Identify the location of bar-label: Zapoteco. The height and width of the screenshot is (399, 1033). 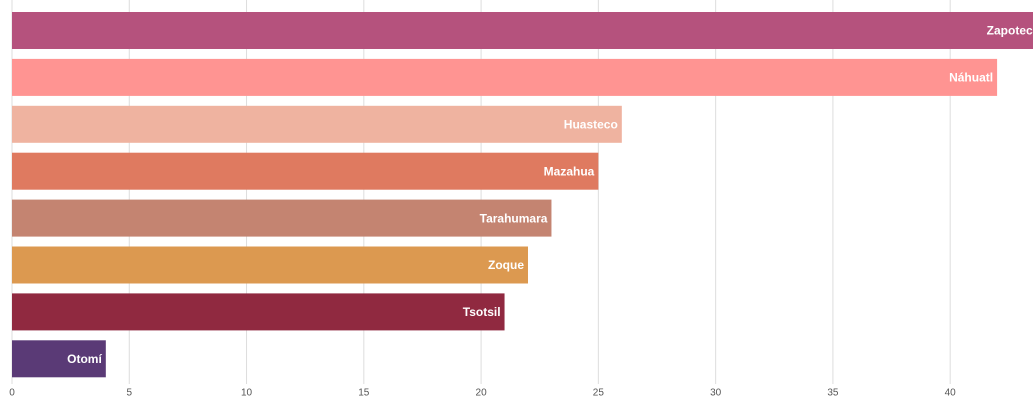
(1010, 31).